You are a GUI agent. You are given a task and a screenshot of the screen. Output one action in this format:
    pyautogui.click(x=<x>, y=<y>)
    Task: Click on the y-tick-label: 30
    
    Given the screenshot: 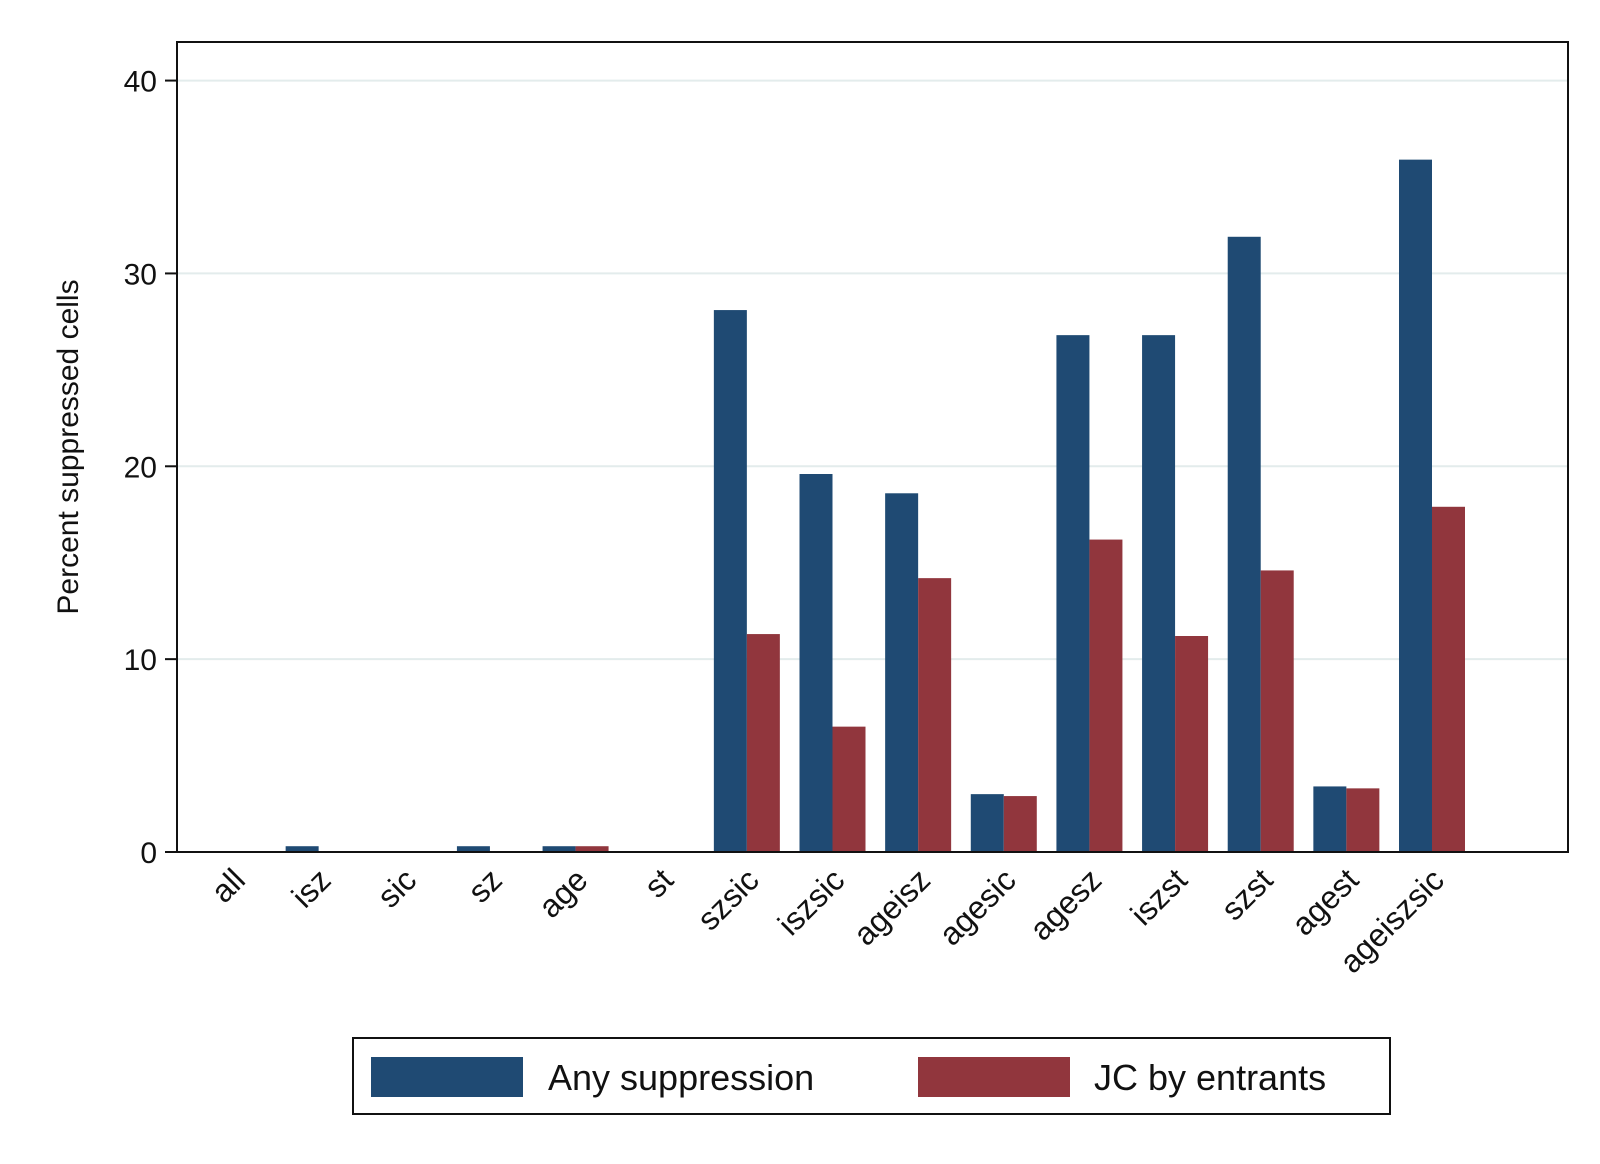 What is the action you would take?
    pyautogui.click(x=140, y=274)
    